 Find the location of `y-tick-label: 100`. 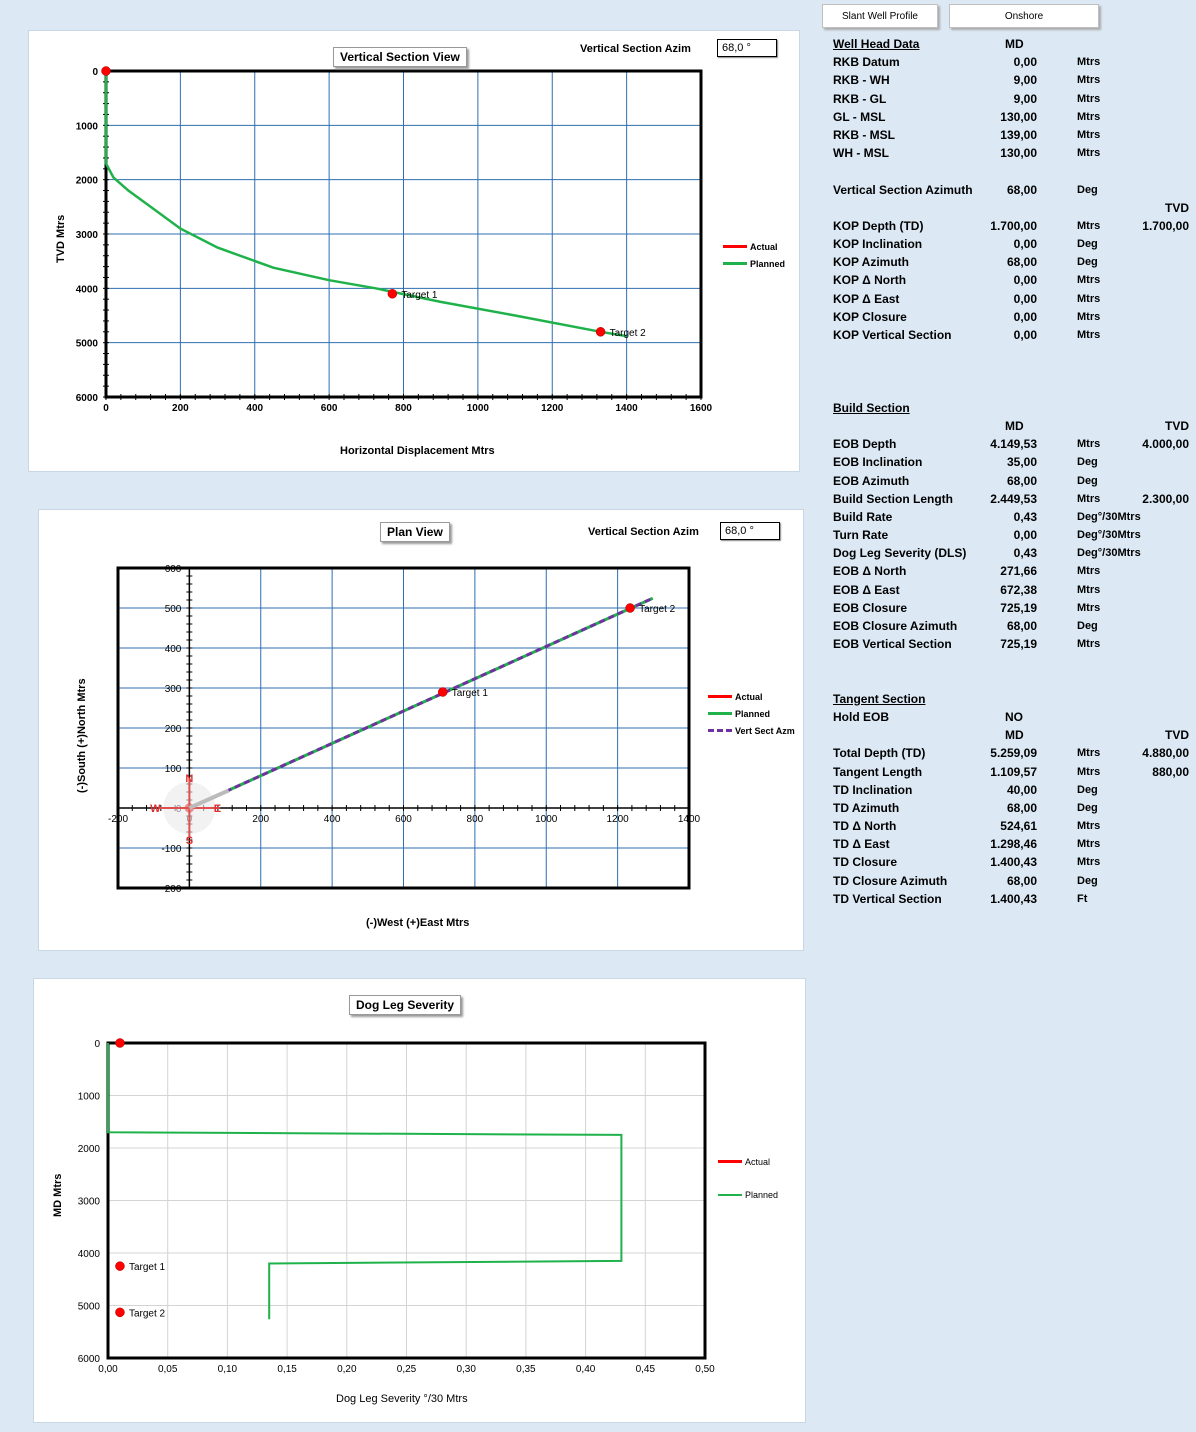

y-tick-label: 100 is located at coordinates (173, 769).